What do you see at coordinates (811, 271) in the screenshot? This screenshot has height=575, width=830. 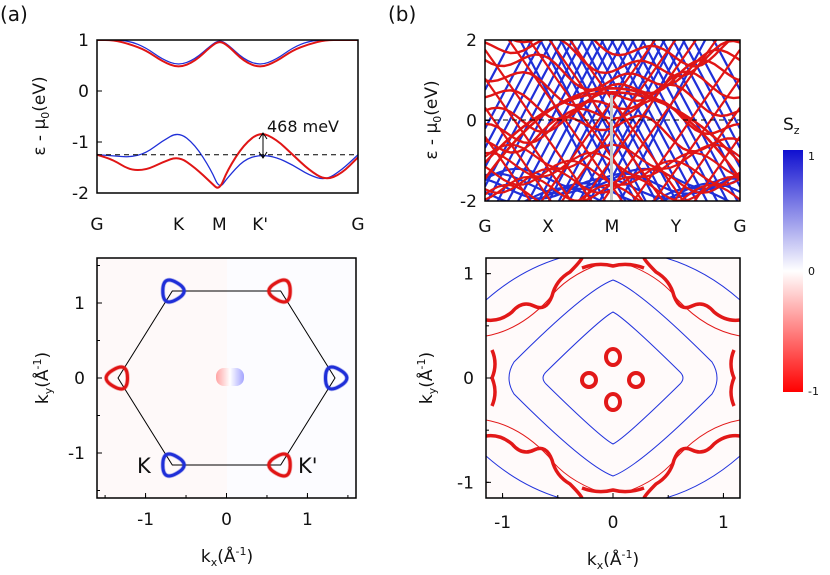 I see `colorbar-mid: 0` at bounding box center [811, 271].